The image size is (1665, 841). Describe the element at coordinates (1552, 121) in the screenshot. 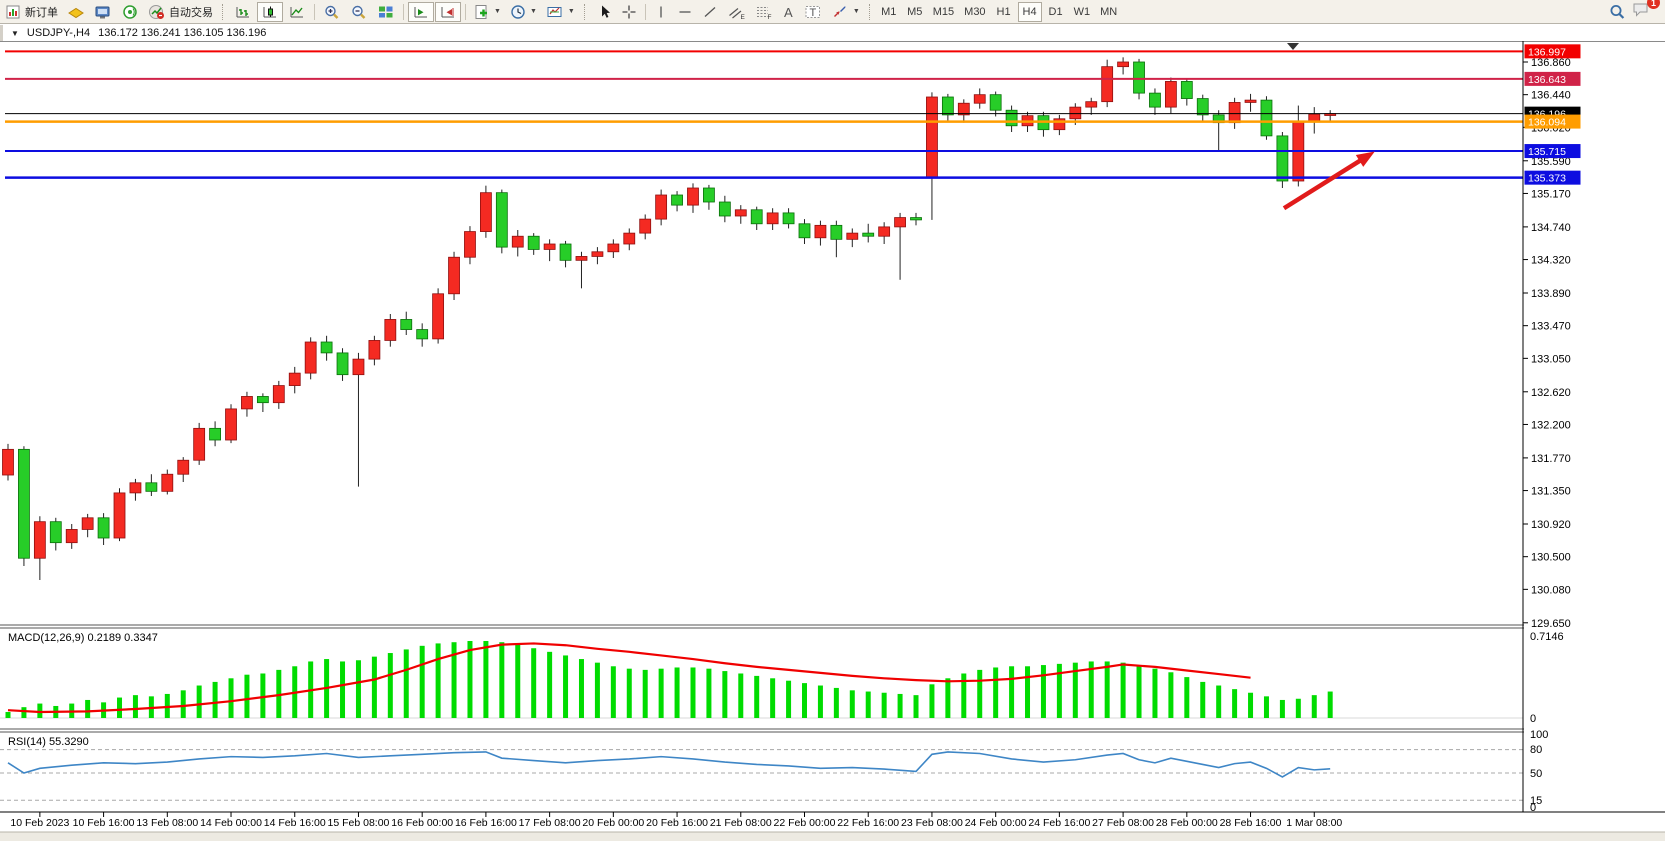

I see `price-tag` at that location.